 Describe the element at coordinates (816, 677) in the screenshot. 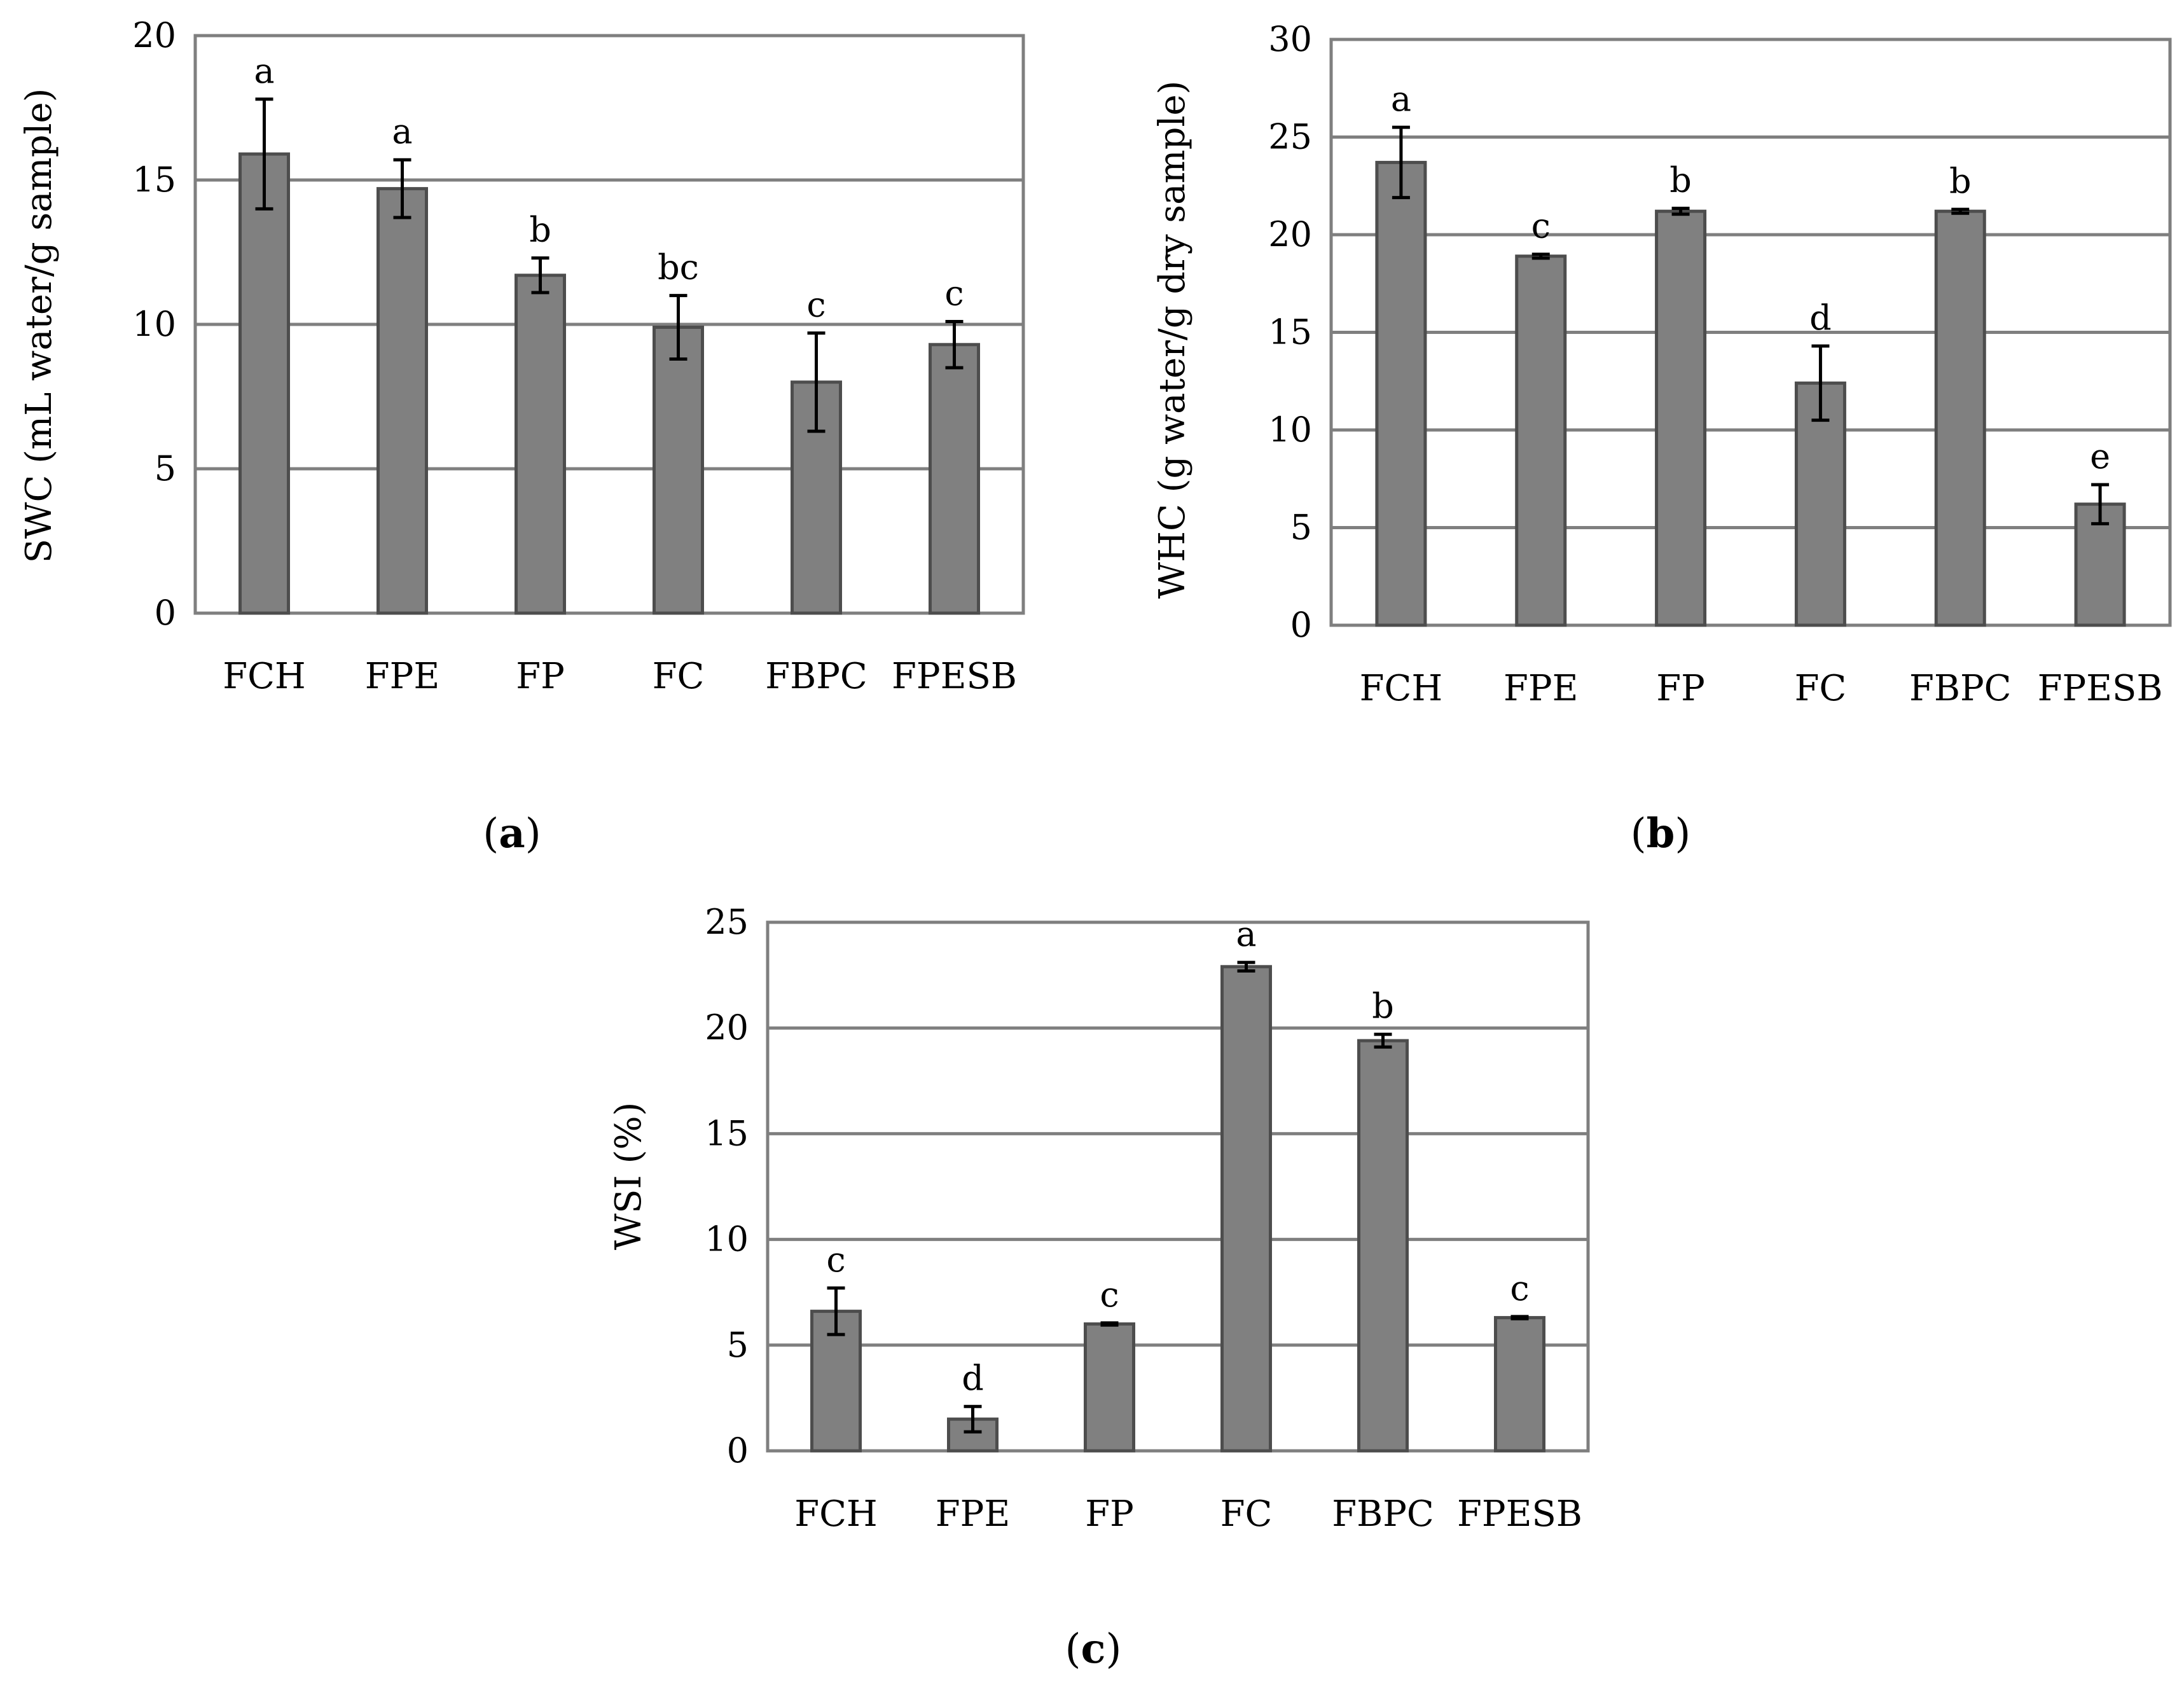

I see `panel-a-category-label: FBPC` at that location.